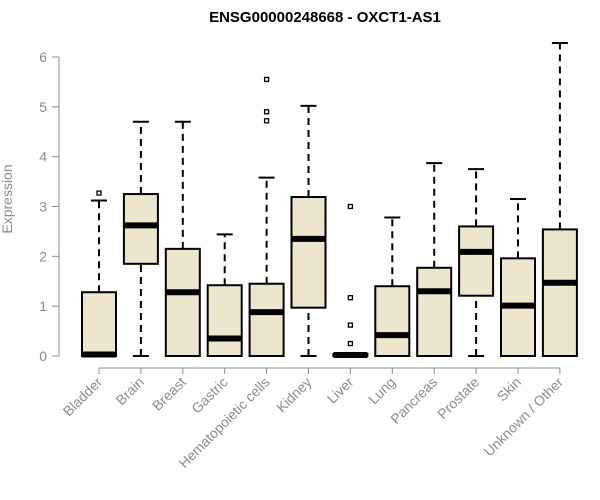 The height and width of the screenshot is (500, 600). What do you see at coordinates (458, 398) in the screenshot?
I see `x-category-label: Prostate` at bounding box center [458, 398].